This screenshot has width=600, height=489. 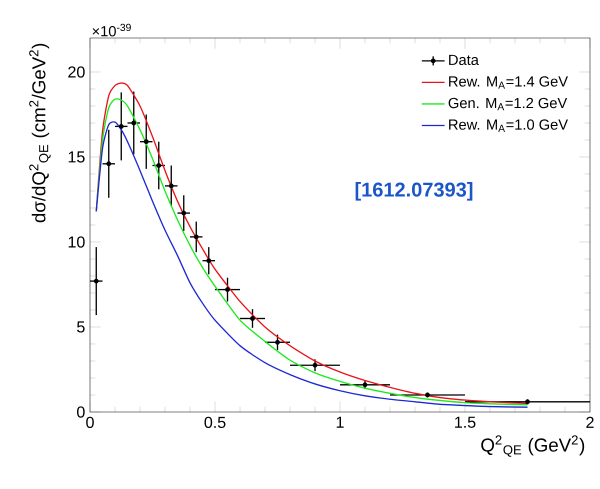 What do you see at coordinates (590, 422) in the screenshot?
I see `x-tick-label: 2` at bounding box center [590, 422].